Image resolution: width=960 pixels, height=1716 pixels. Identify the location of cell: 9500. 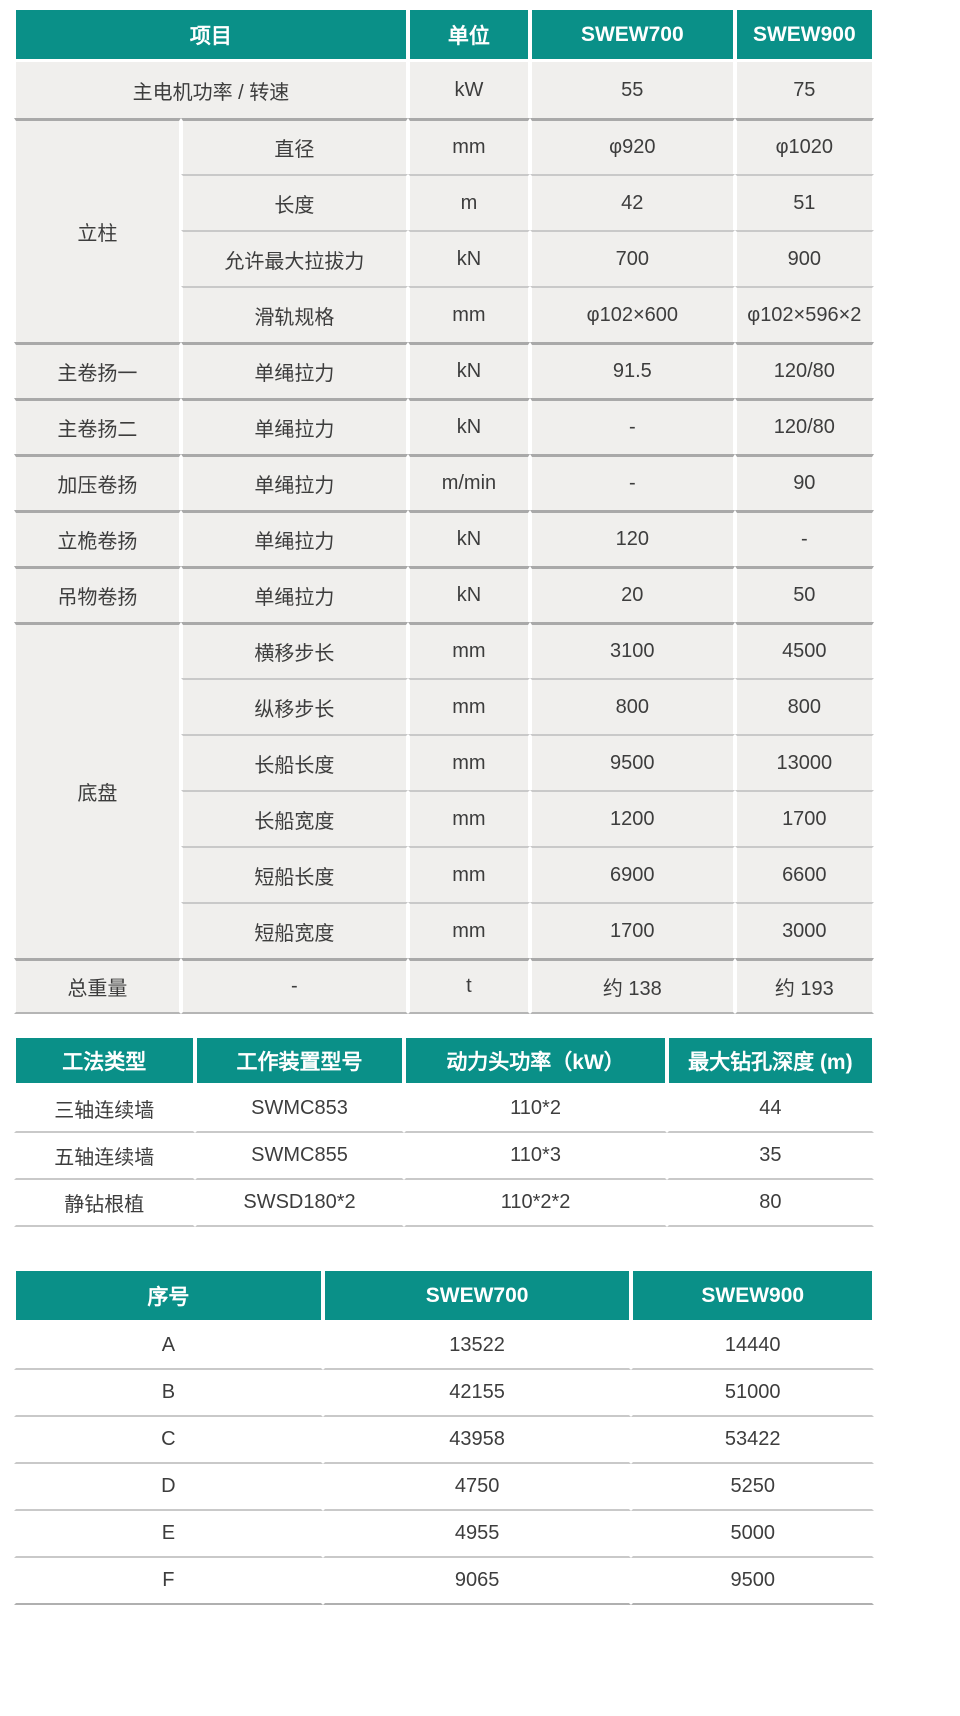
(632, 762).